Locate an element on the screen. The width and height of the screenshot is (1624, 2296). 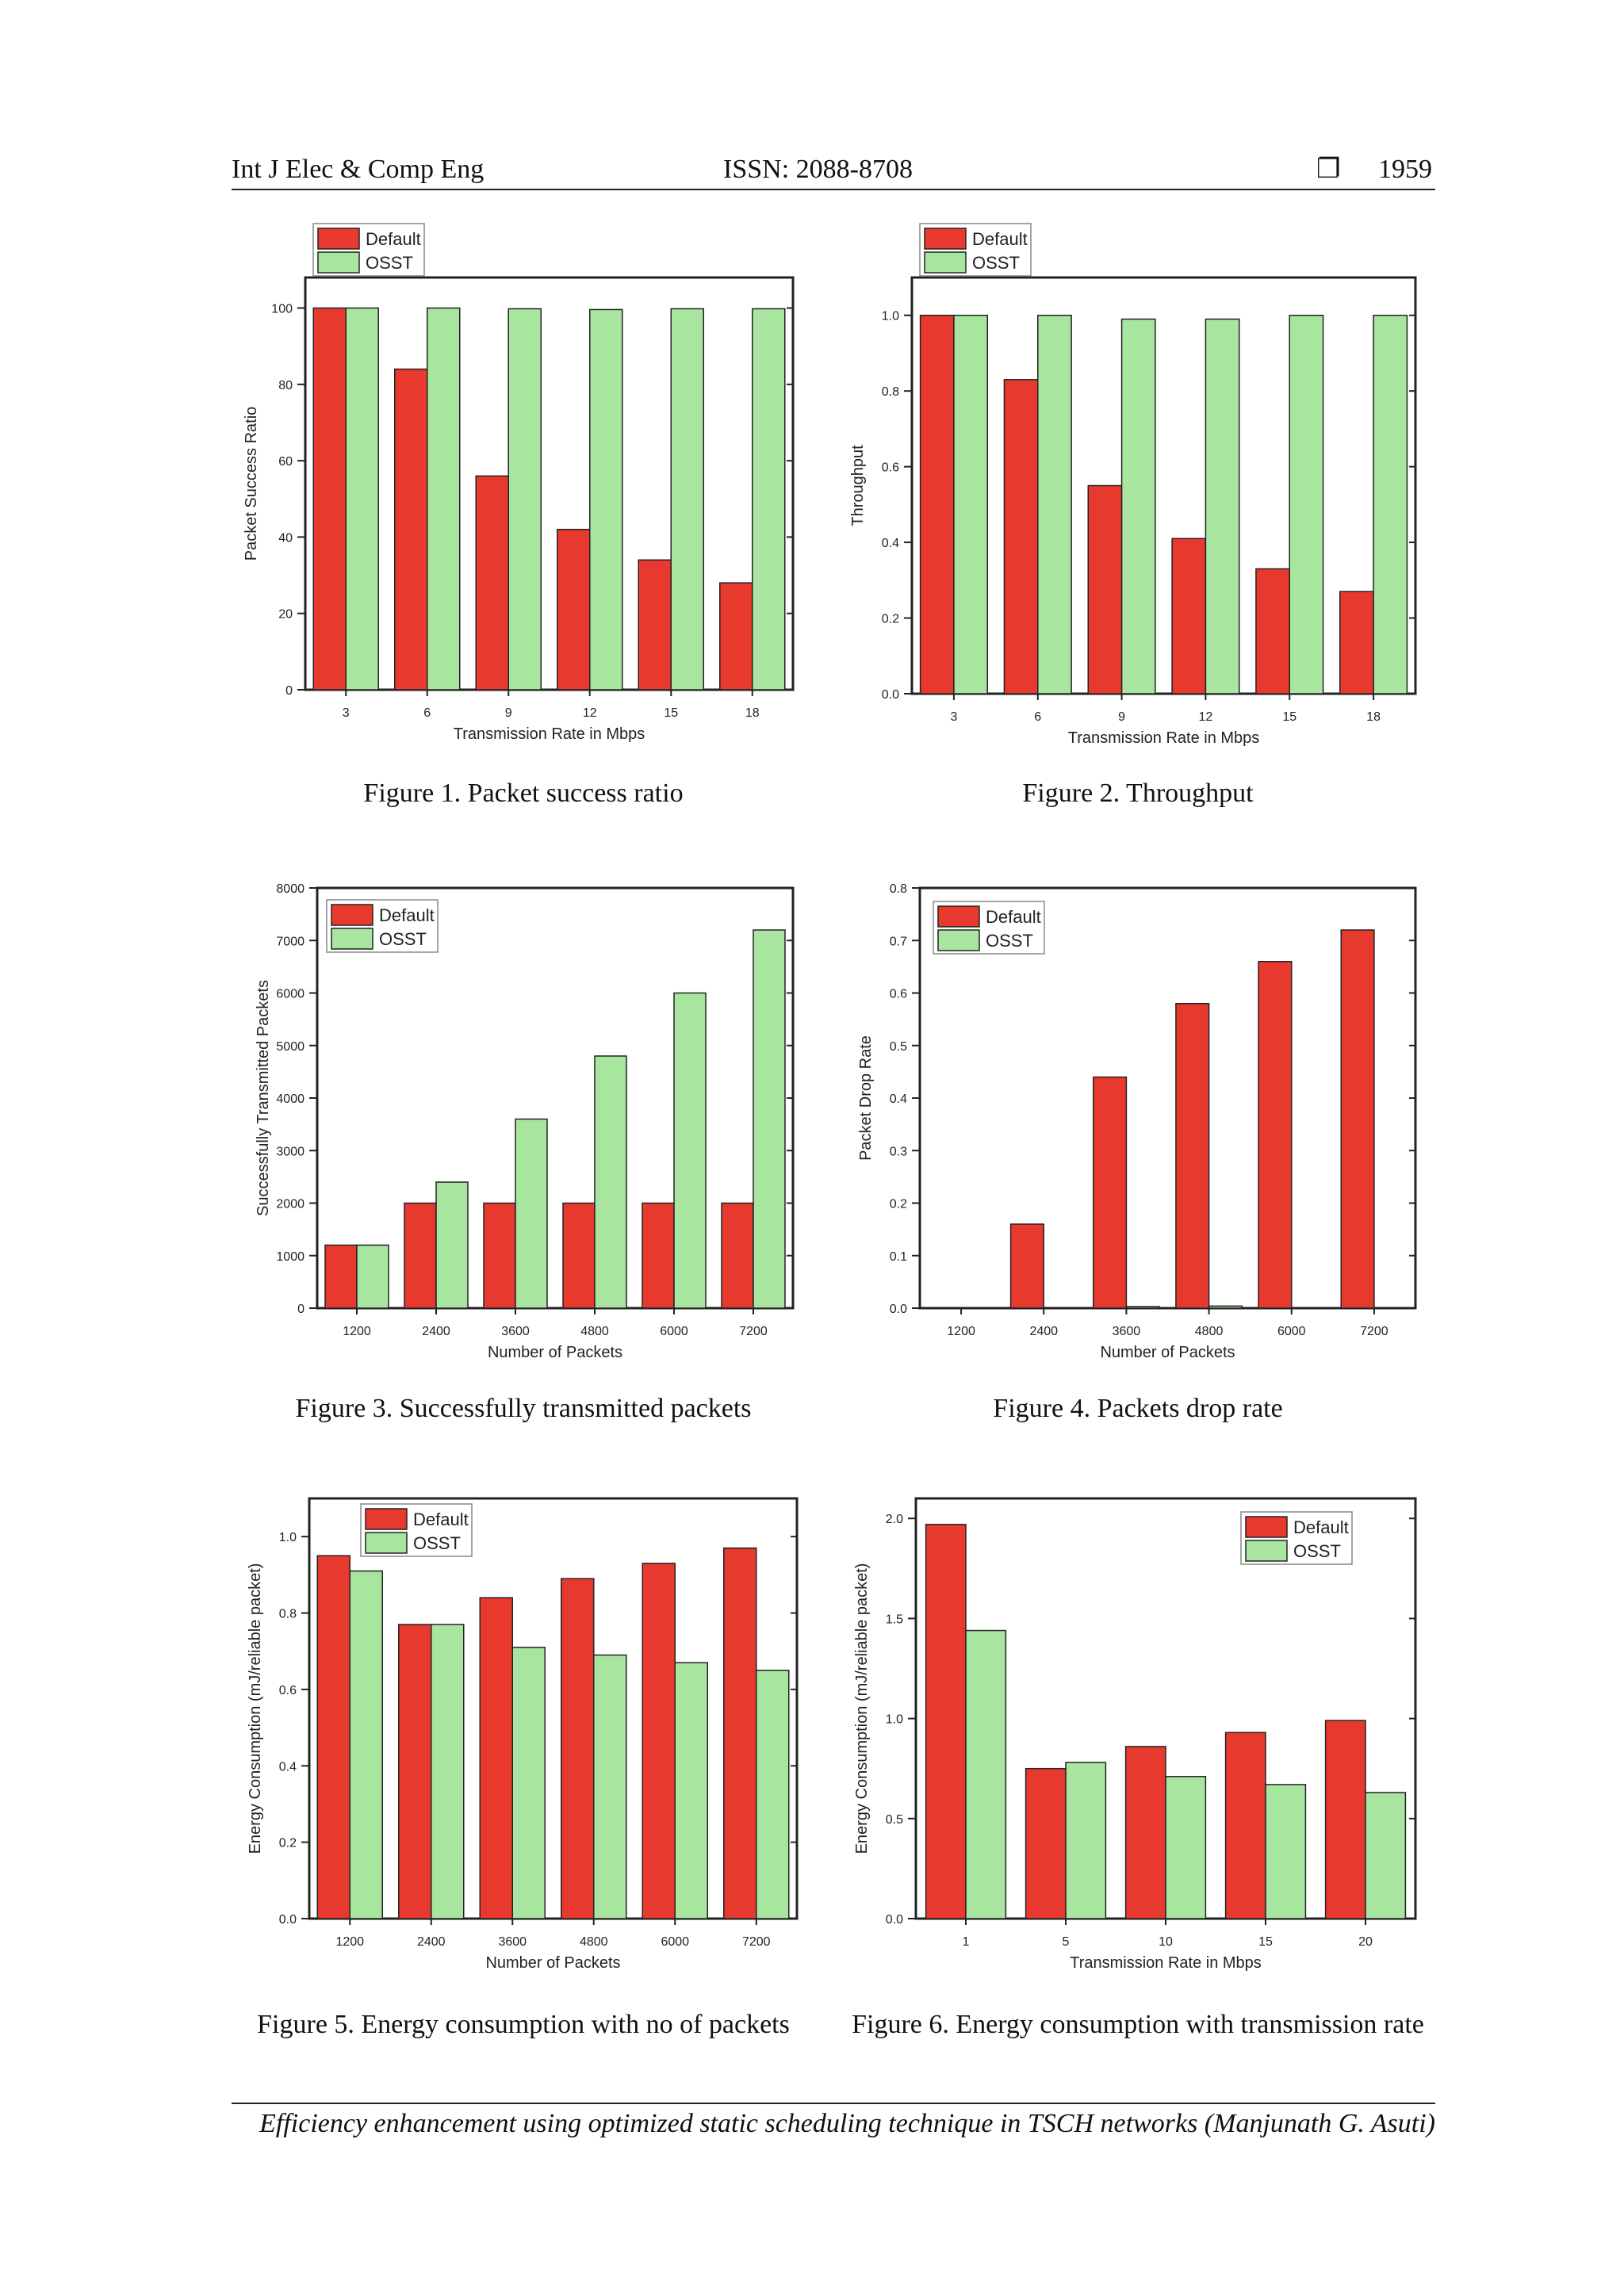
y-tick-label: 40 is located at coordinates (285, 538).